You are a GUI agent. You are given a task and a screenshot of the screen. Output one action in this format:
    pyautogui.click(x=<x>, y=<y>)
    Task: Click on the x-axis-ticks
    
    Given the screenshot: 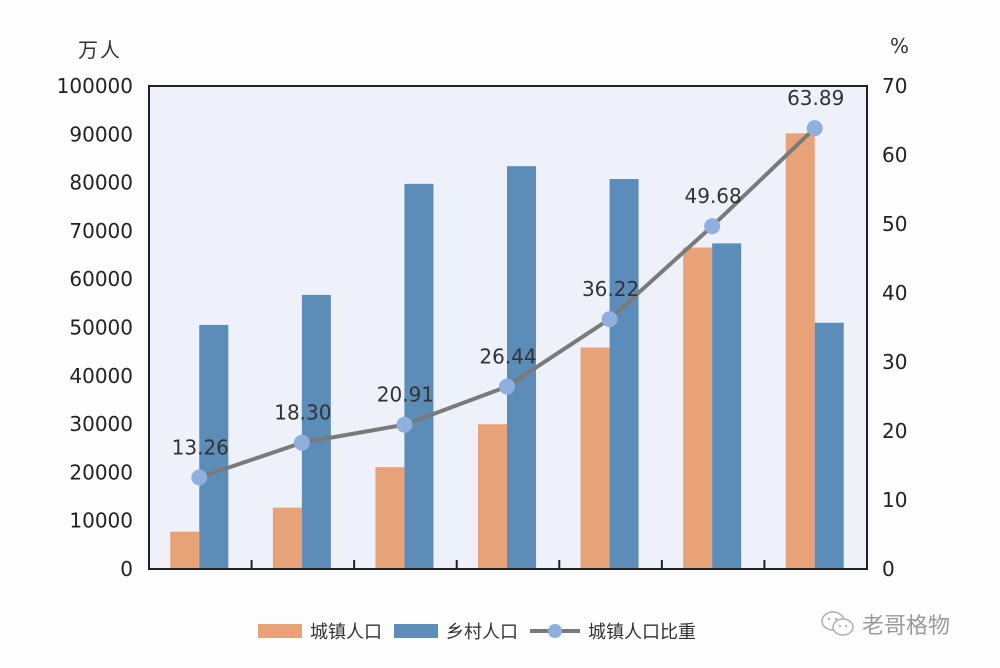 What is the action you would take?
    pyautogui.click(x=508, y=564)
    